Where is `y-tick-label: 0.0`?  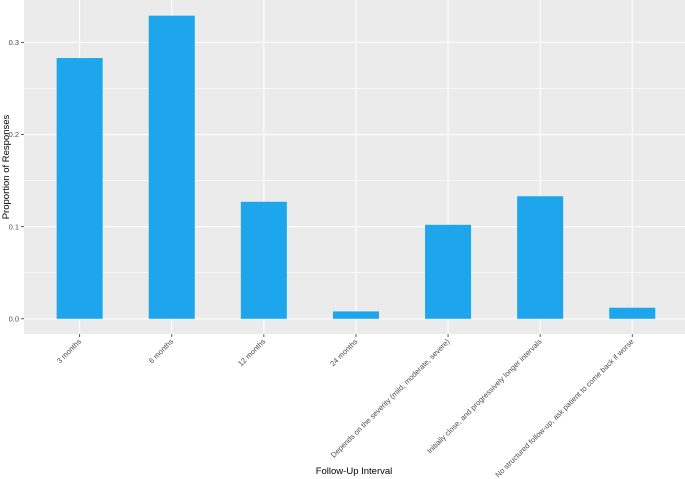
y-tick-label: 0.0 is located at coordinates (14, 318).